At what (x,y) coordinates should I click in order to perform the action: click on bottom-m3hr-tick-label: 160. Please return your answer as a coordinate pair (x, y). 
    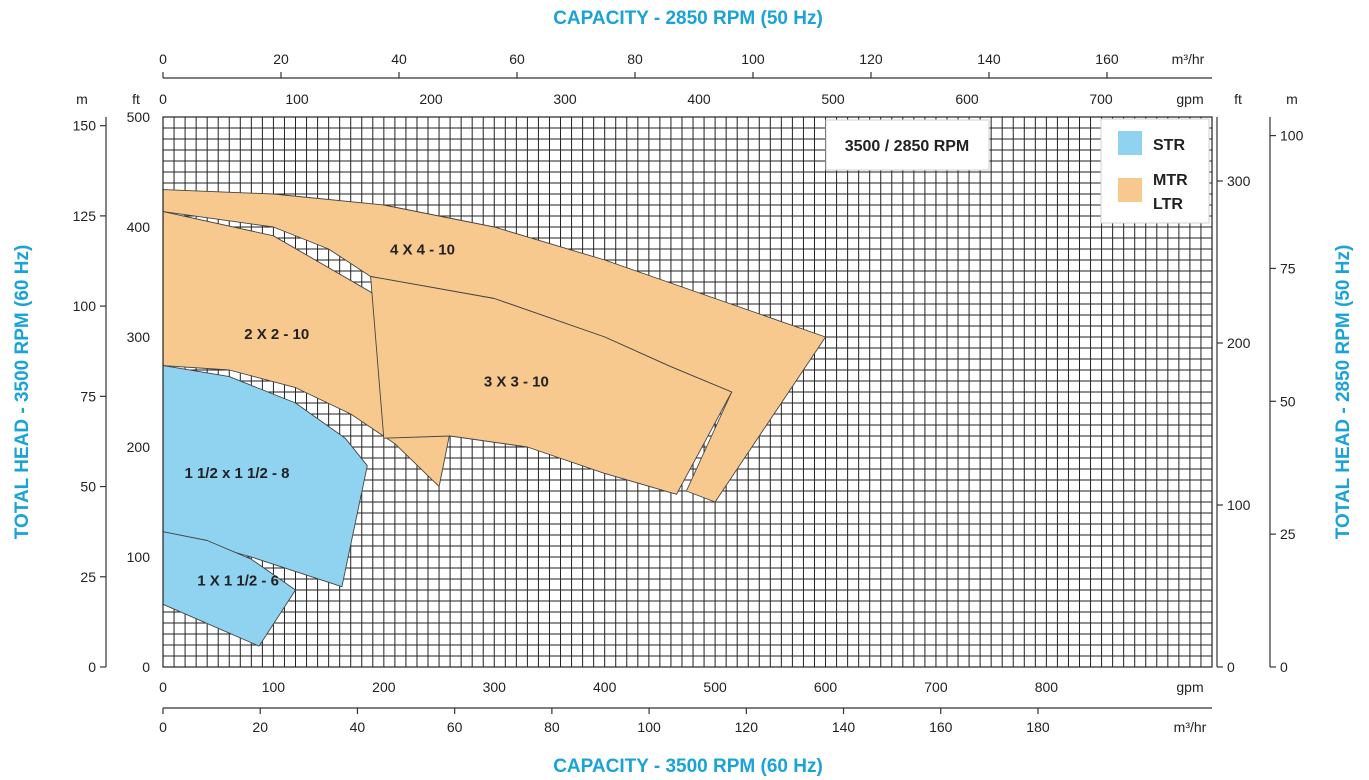
    Looking at the image, I should click on (941, 727).